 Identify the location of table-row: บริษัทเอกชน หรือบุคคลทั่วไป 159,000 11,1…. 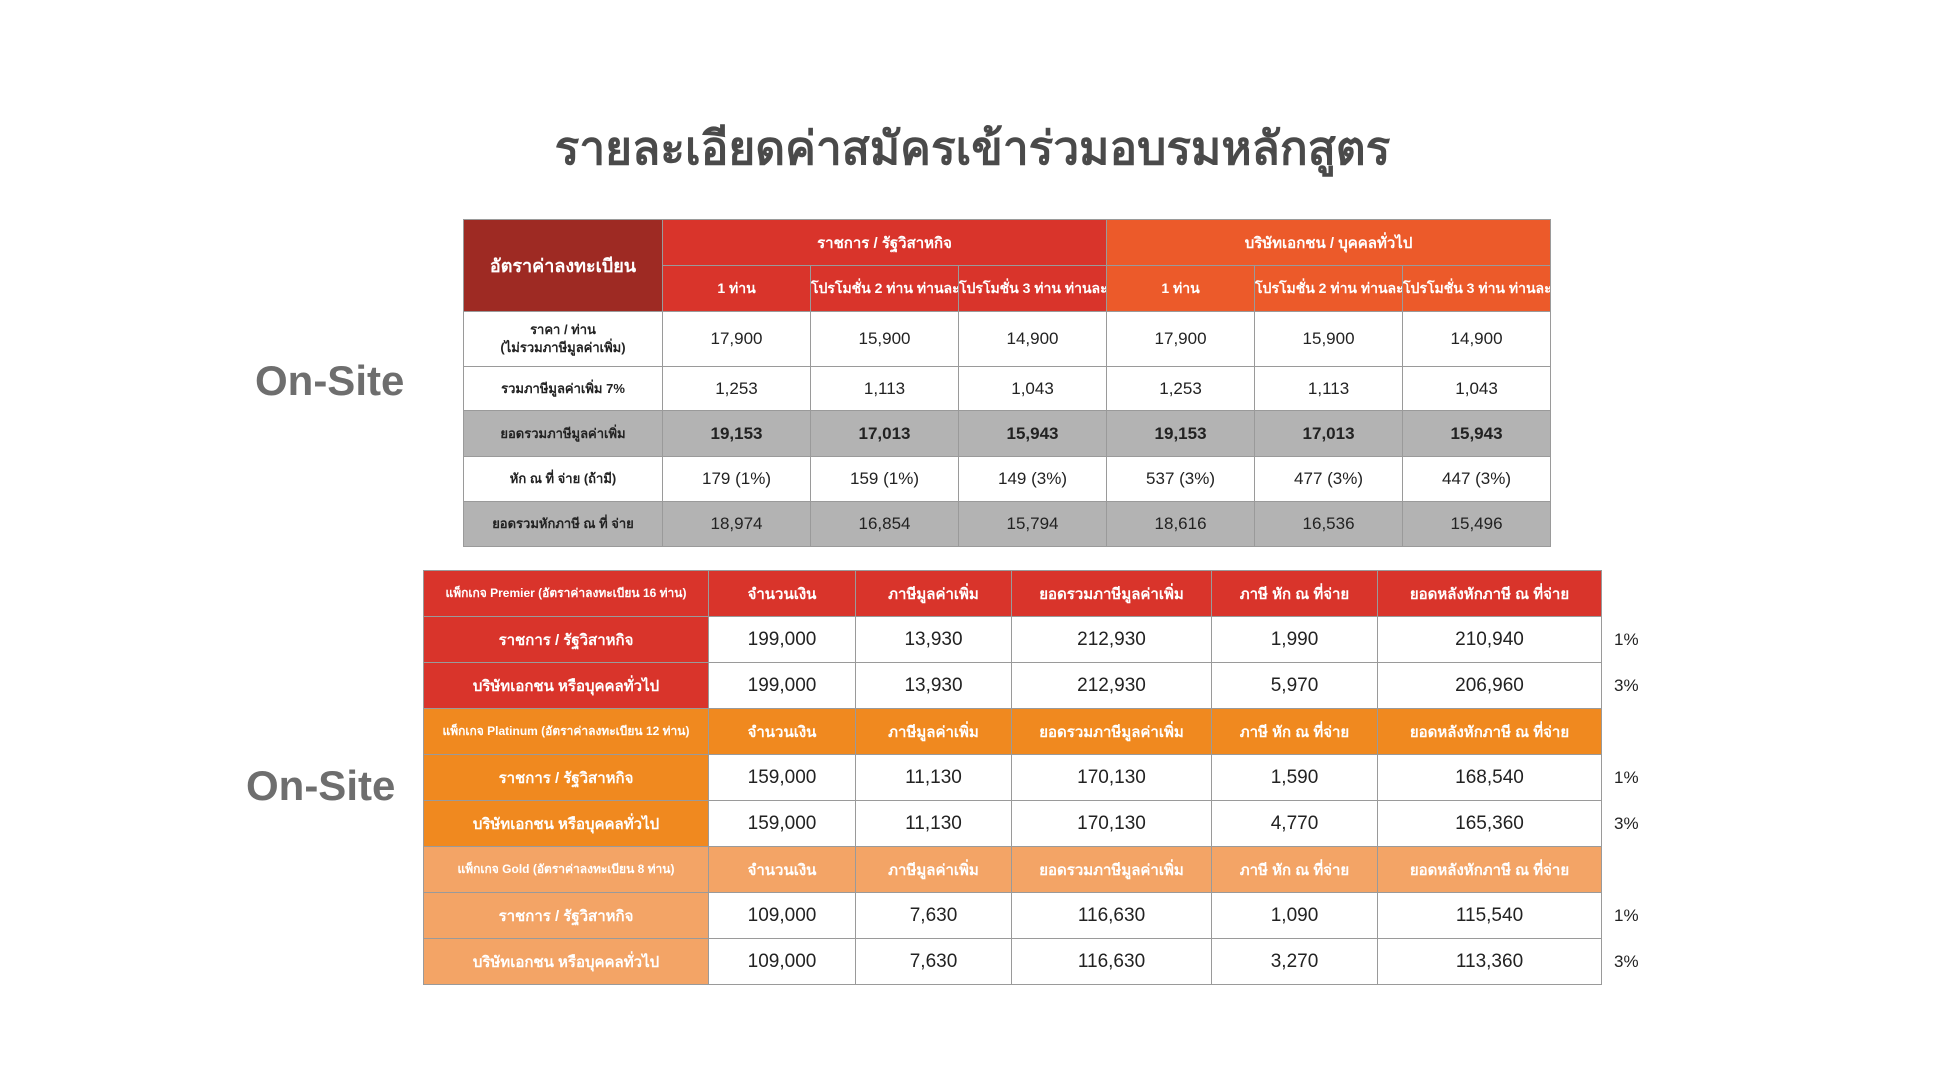
(1042, 823).